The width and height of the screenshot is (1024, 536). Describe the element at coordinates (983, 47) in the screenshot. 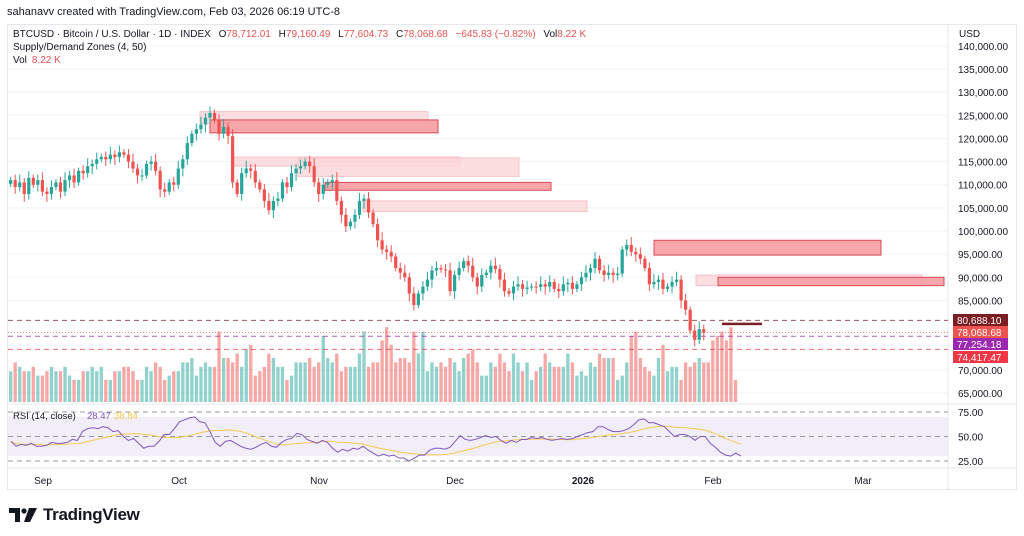

I see `price-tick: 140,000.00` at that location.